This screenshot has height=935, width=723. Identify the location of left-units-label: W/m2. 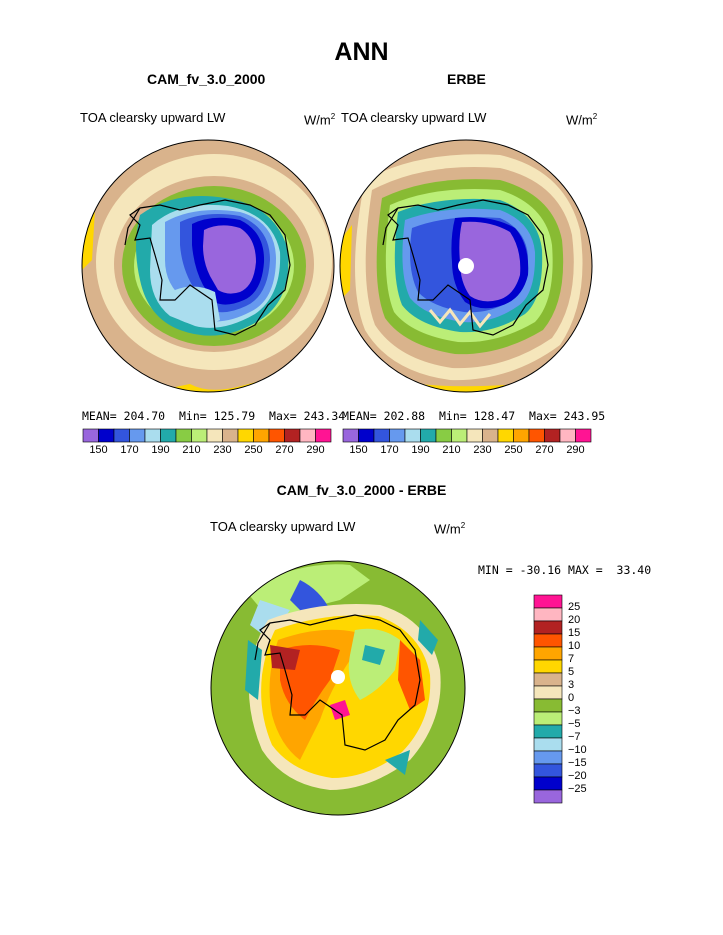
(320, 120).